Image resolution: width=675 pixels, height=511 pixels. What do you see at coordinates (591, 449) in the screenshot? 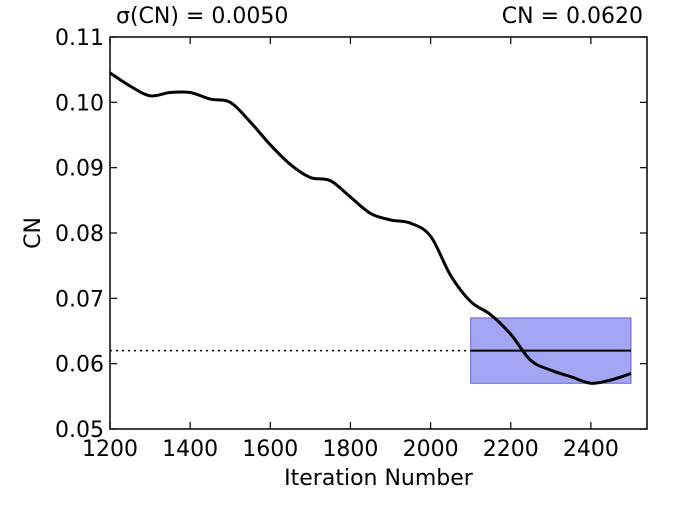
I see `x-tick-label: 2400` at bounding box center [591, 449].